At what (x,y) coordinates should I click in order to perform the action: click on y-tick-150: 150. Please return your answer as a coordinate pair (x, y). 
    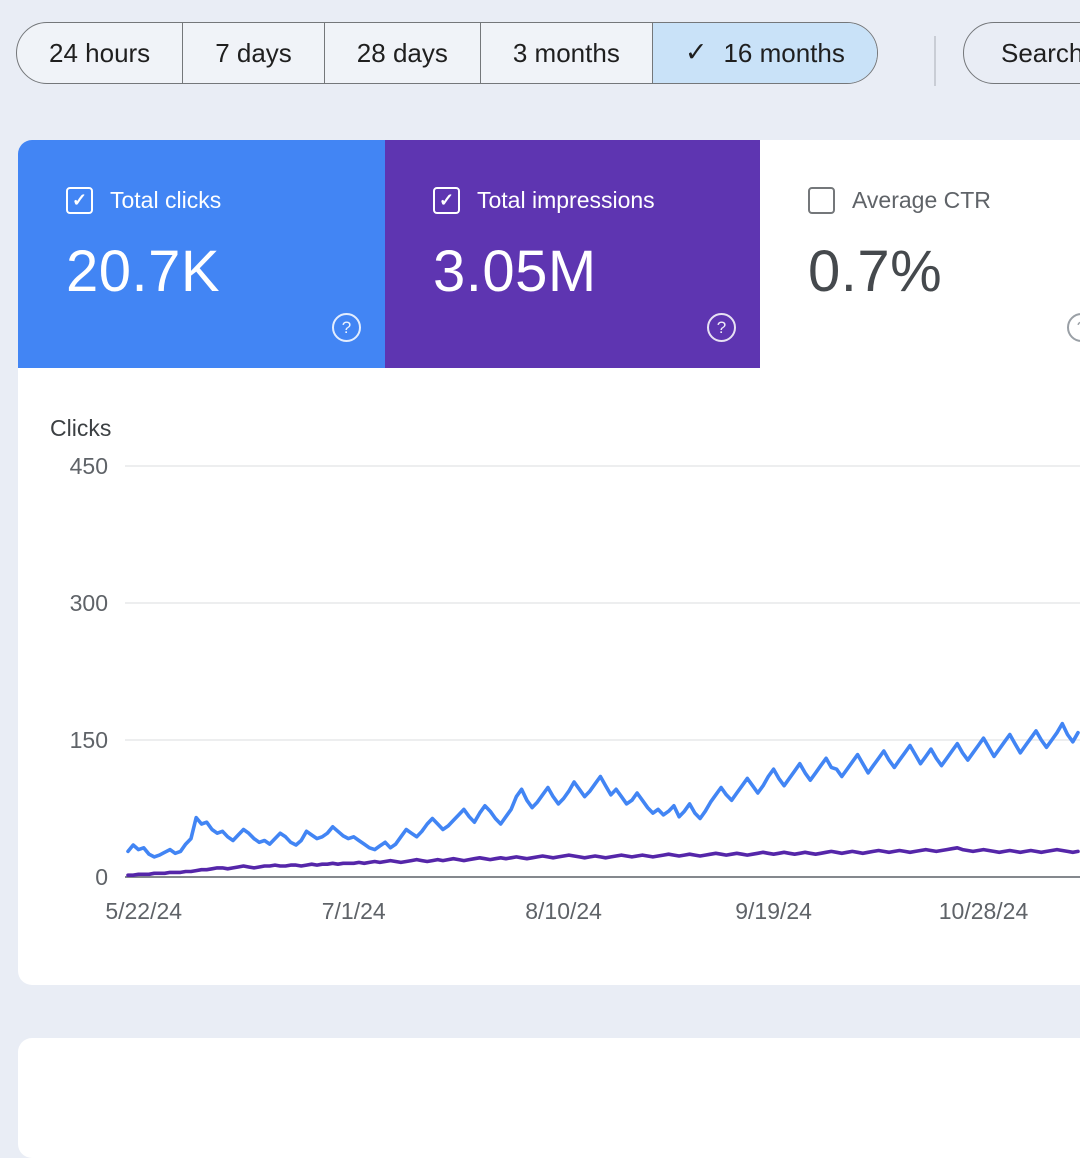
    Looking at the image, I should click on (89, 740).